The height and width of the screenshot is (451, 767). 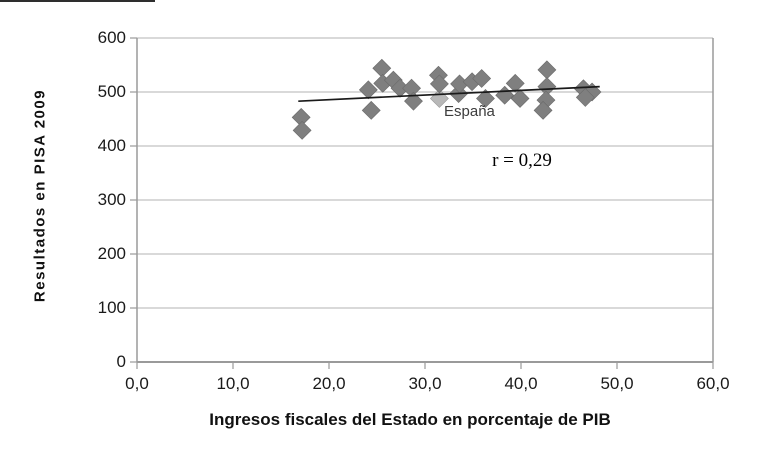 I want to click on y-tick-label: 500, so click(x=111, y=91).